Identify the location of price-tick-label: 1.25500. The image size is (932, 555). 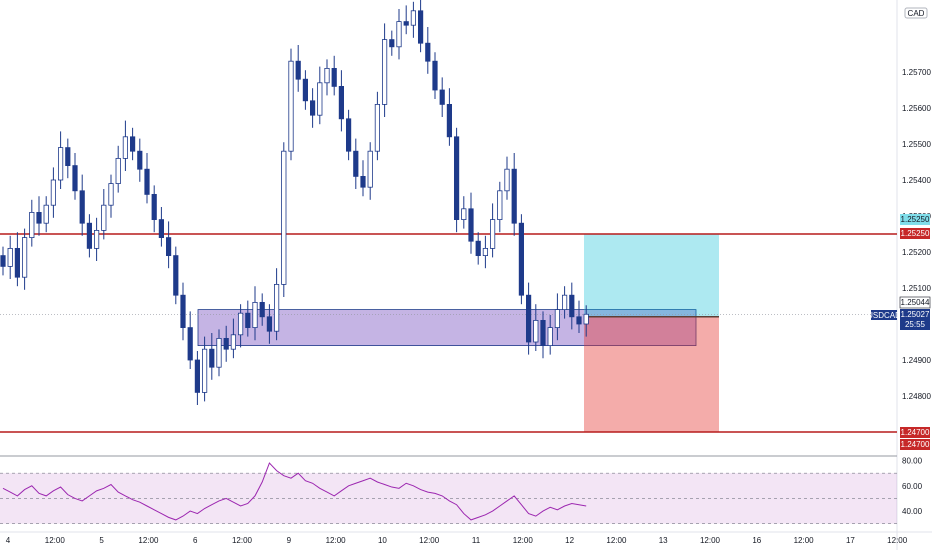
(916, 144).